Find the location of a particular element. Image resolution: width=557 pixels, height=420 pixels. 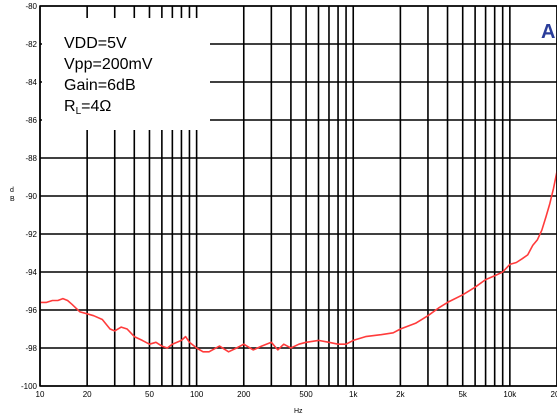

x-tick-label: 500 is located at coordinates (306, 394).